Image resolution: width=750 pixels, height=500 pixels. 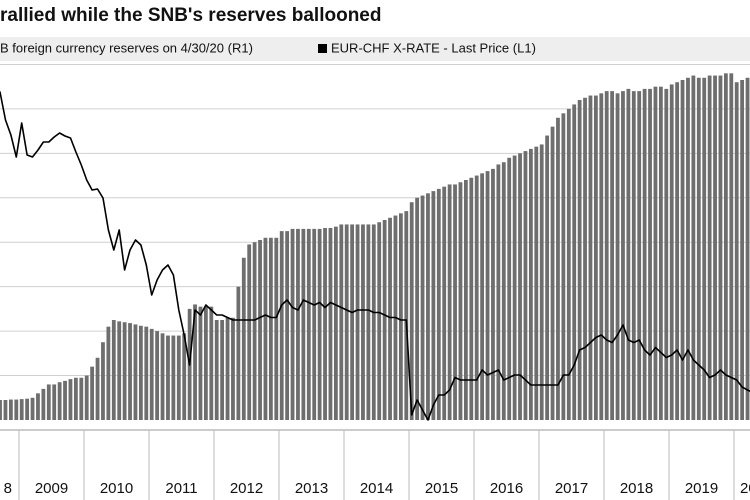 I want to click on x-tick-label: 2018, so click(x=636, y=488).